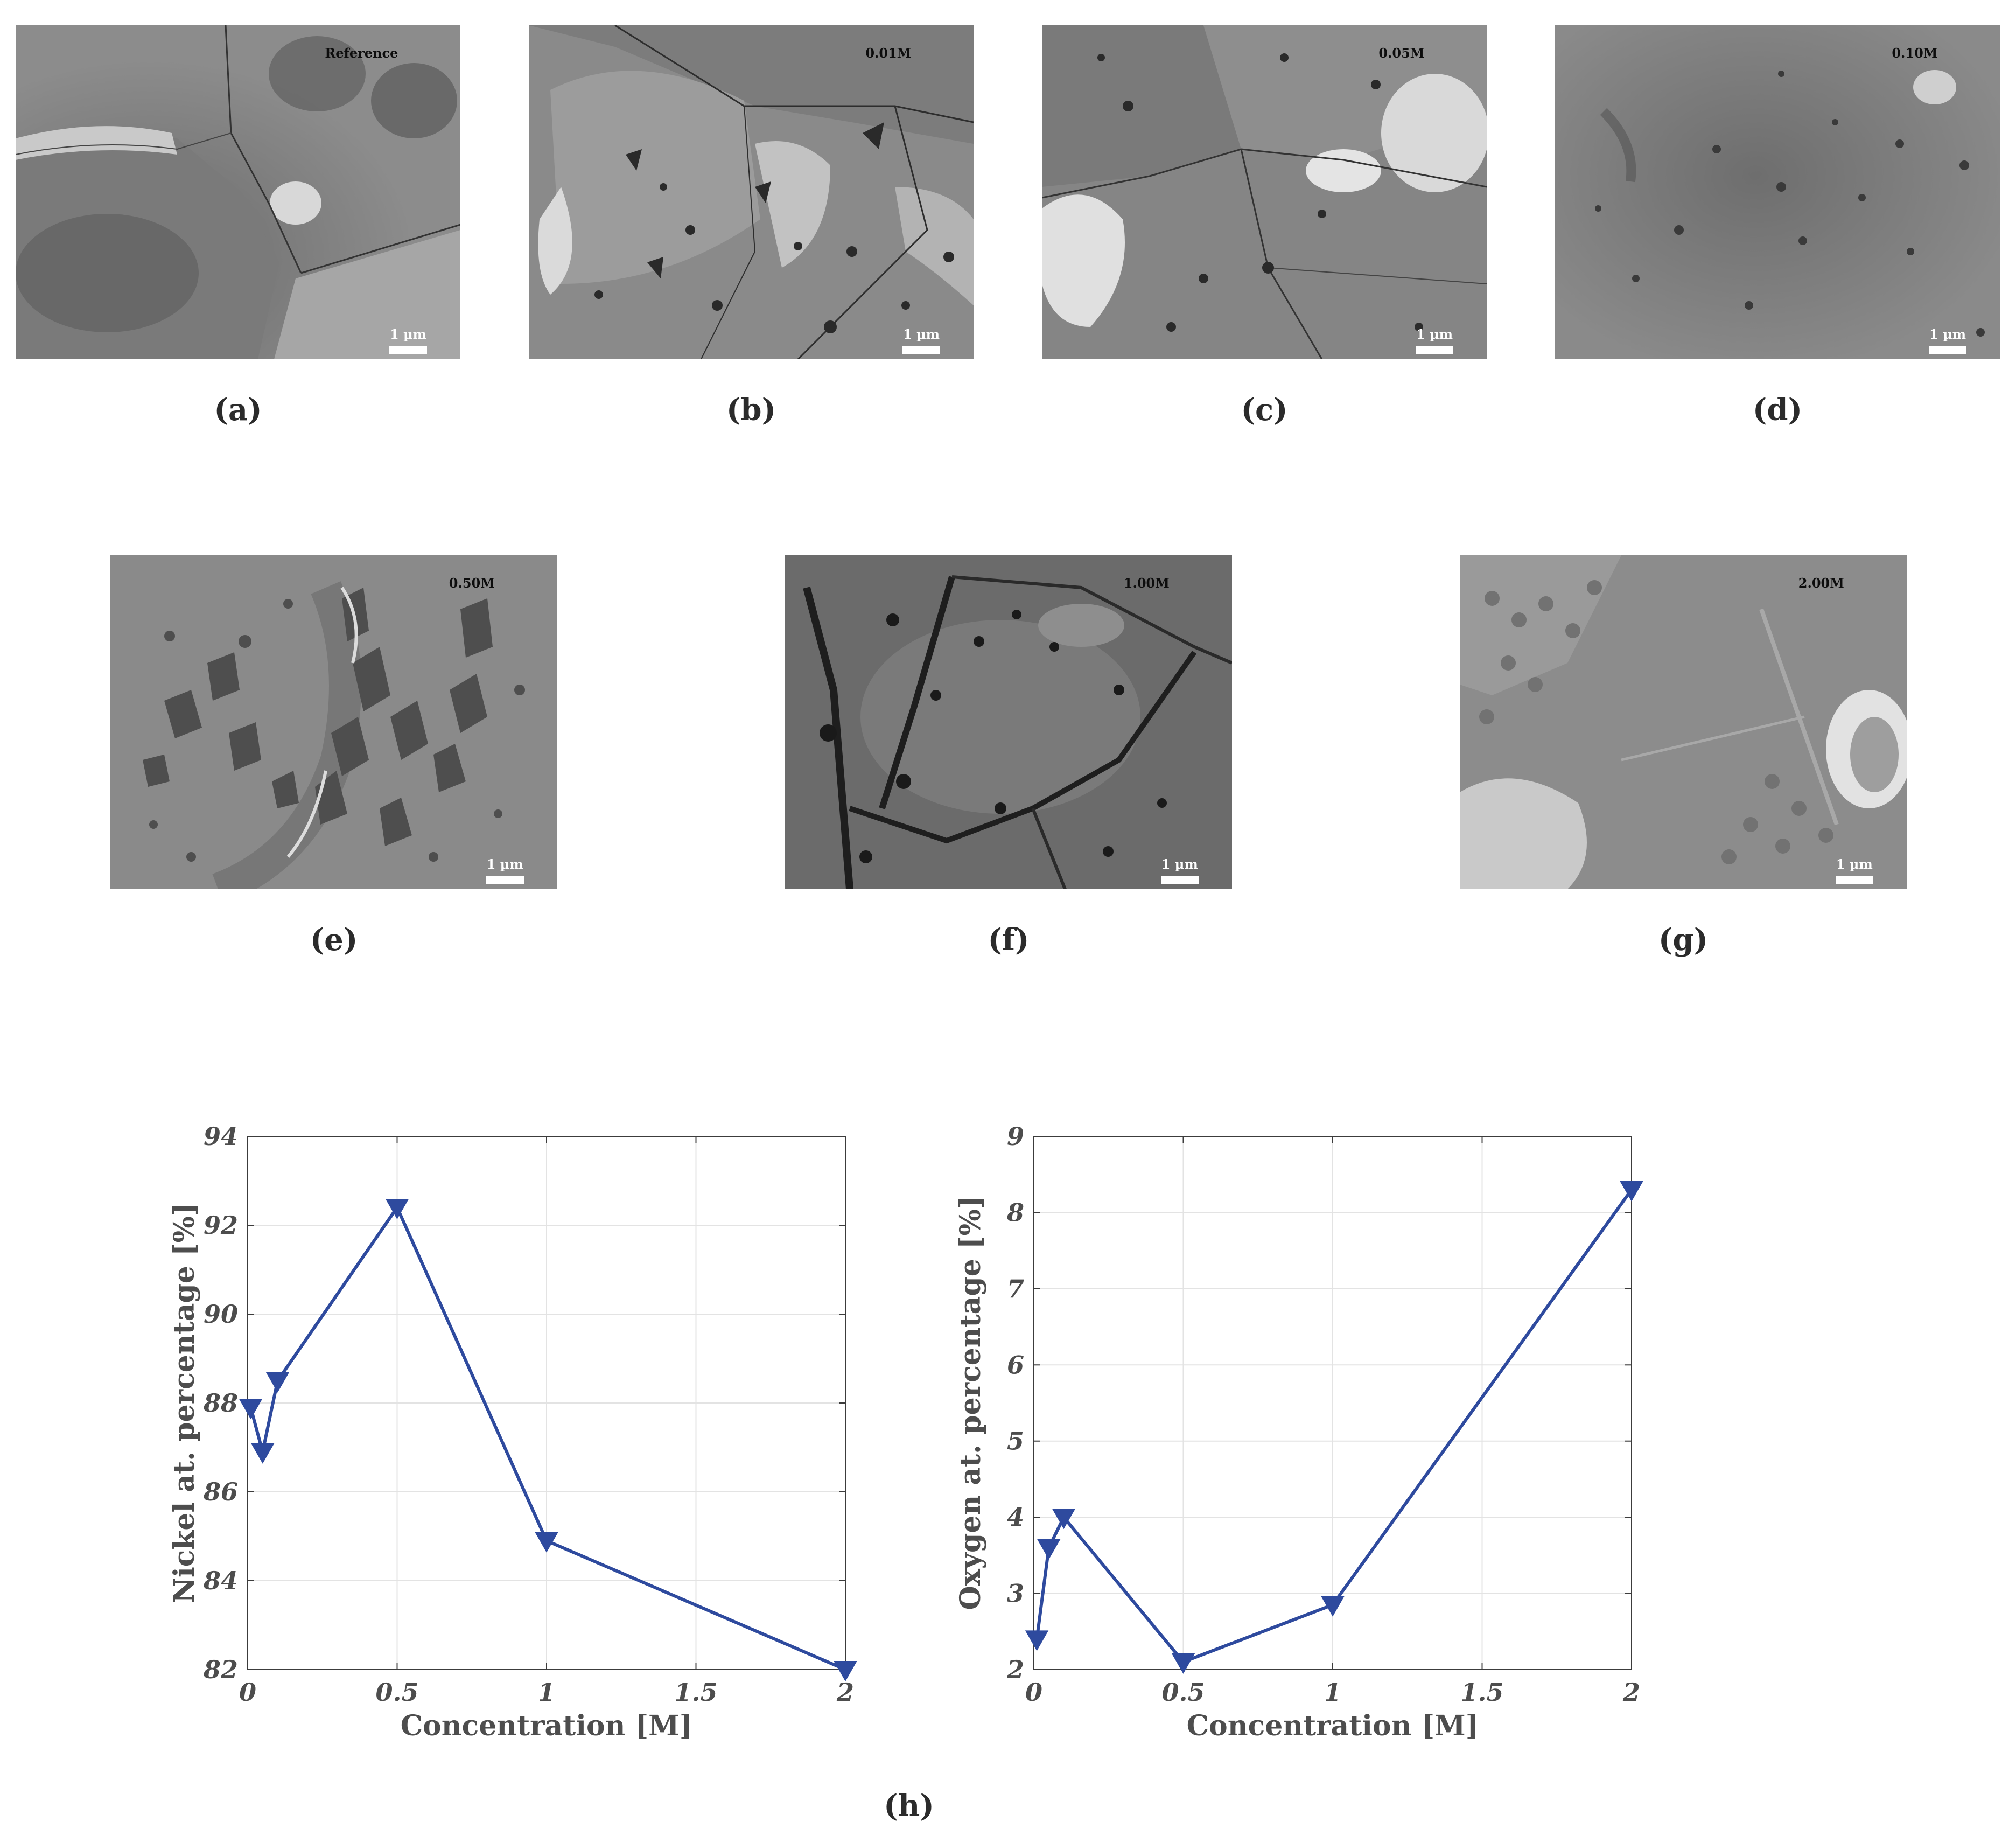  Describe the element at coordinates (1015, 1669) in the screenshot. I see `y-tick-label: 2` at that location.